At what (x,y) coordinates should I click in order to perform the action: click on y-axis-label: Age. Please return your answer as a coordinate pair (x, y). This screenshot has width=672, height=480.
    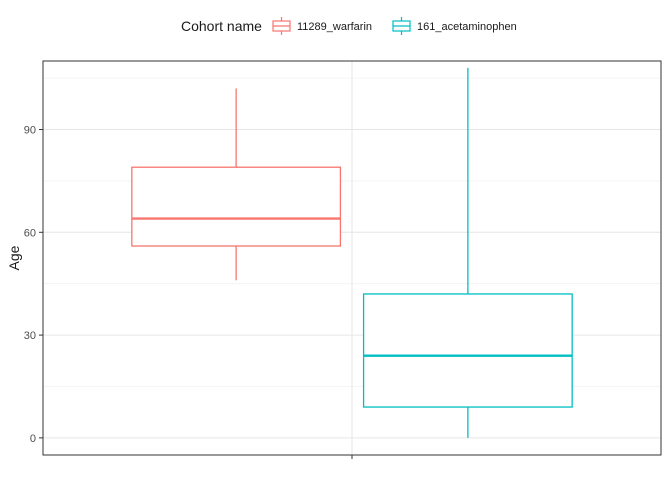
    Looking at the image, I should click on (14, 257).